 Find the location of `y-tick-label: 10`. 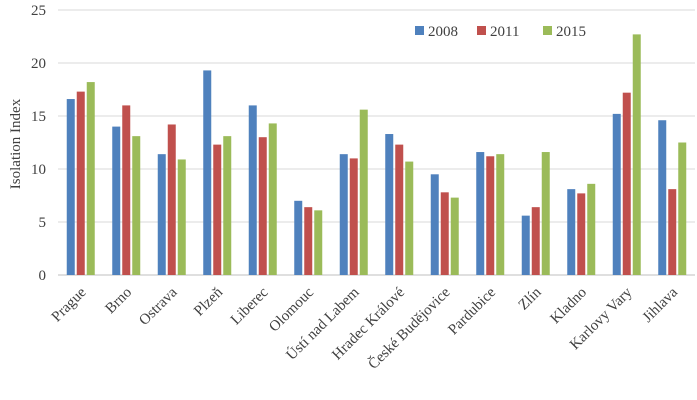

y-tick-label: 10 is located at coordinates (38, 170).